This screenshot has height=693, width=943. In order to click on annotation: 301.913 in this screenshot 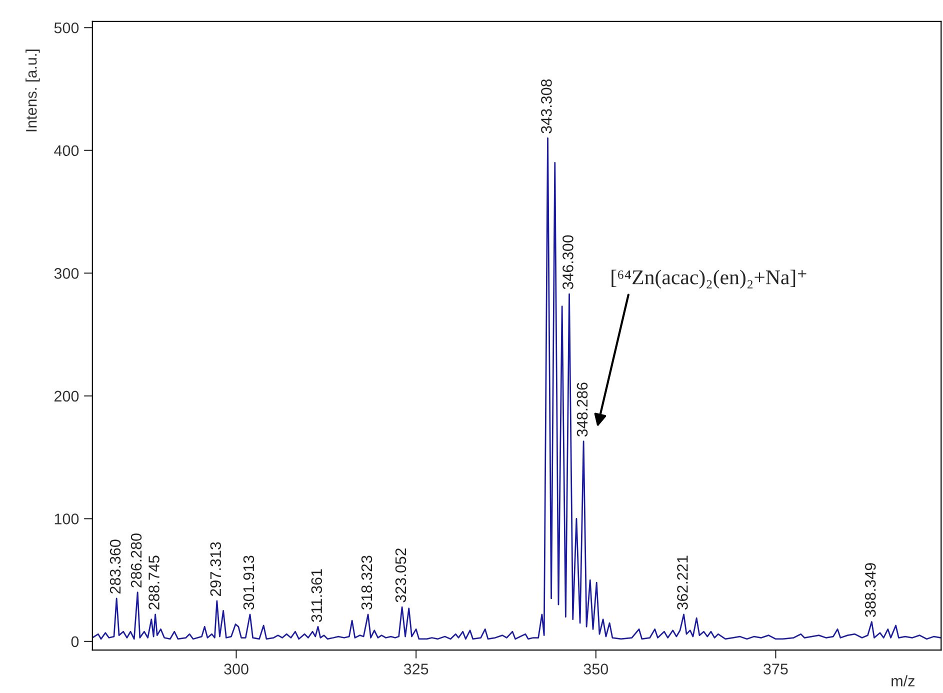, I will do `click(248, 583)`.